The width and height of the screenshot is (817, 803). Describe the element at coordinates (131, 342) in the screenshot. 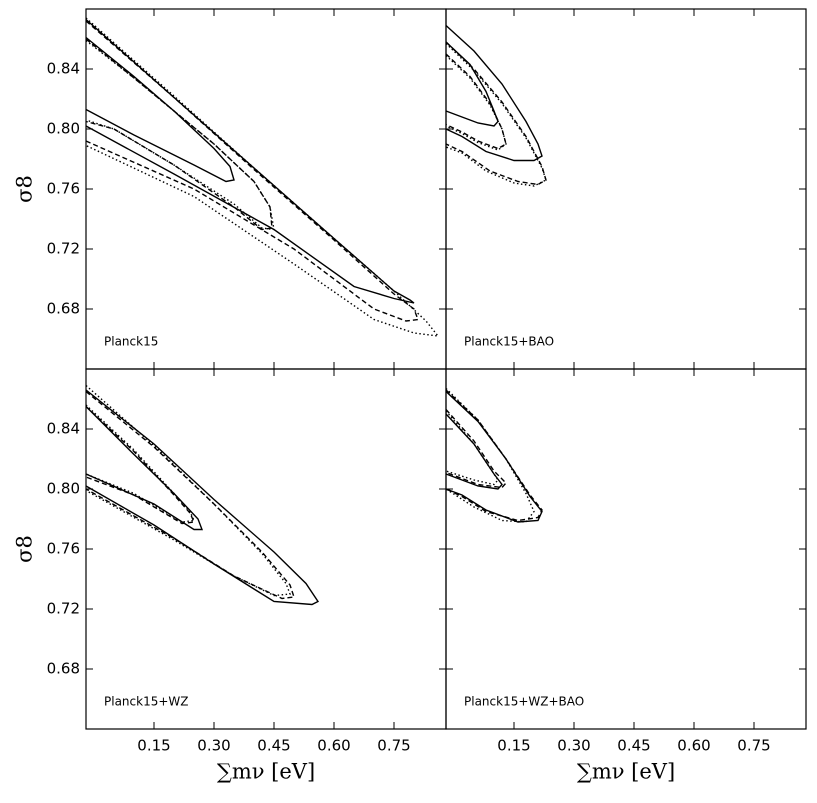

I see `panel-label: Planck15` at that location.